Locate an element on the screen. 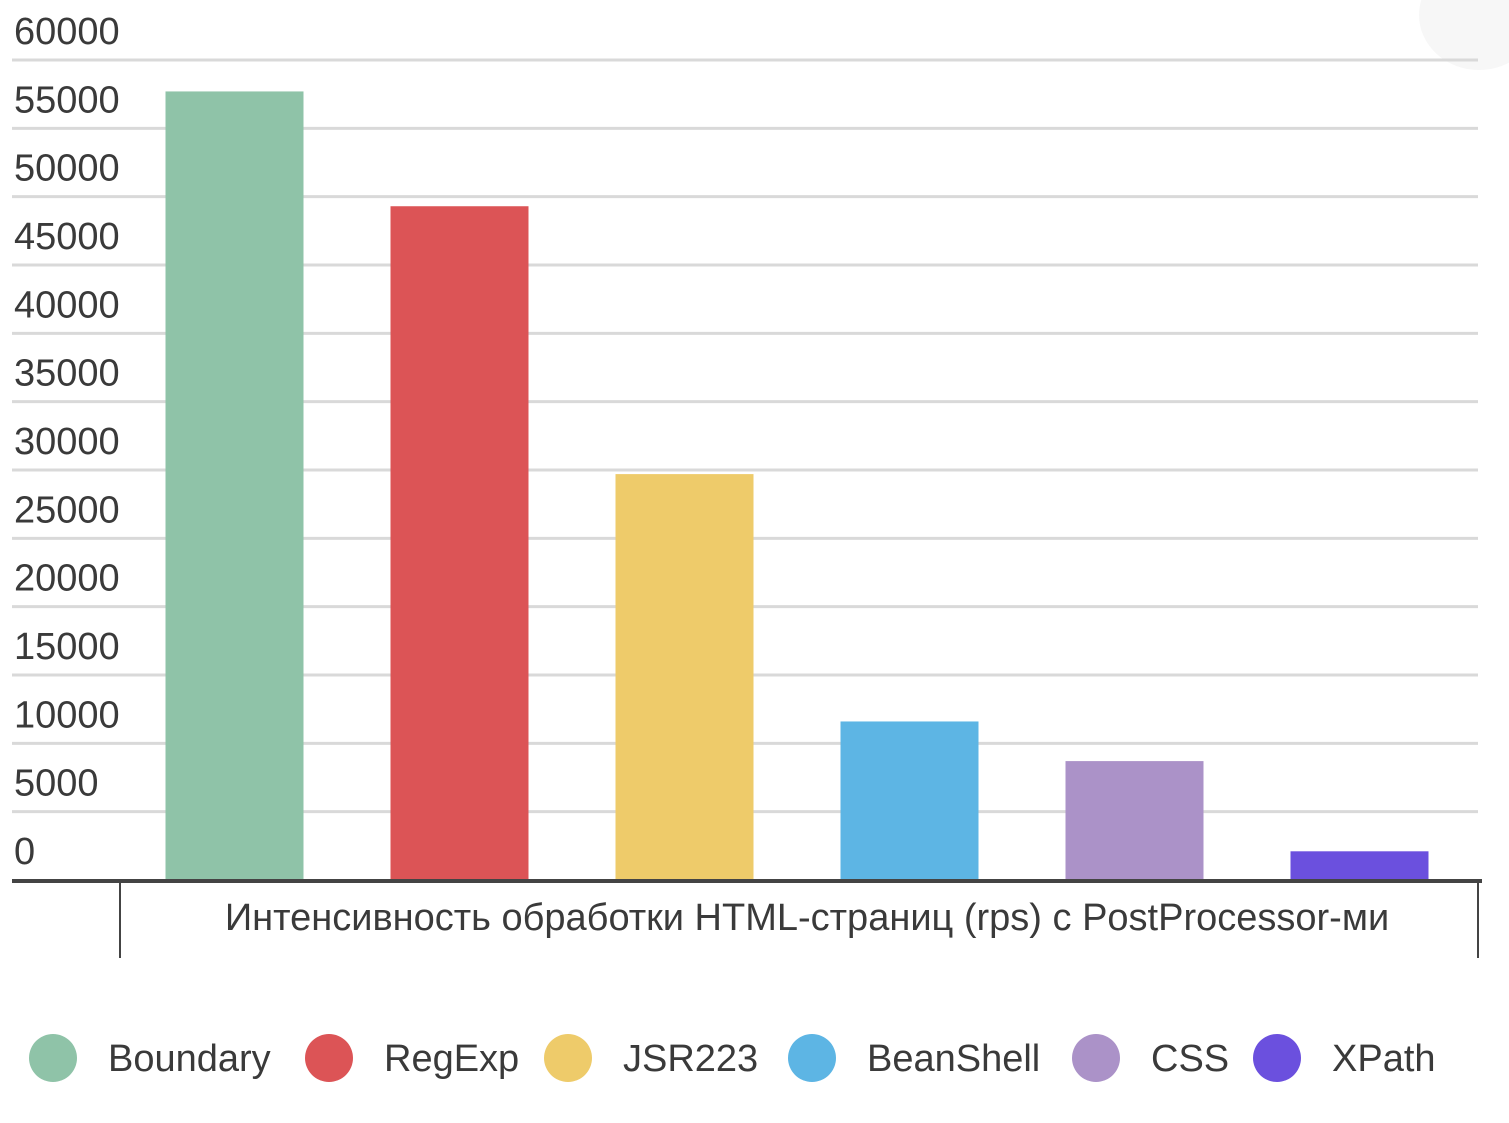 Image resolution: width=1509 pixels, height=1123 pixels. legend-item-boundary: Boundary is located at coordinates (150, 1058).